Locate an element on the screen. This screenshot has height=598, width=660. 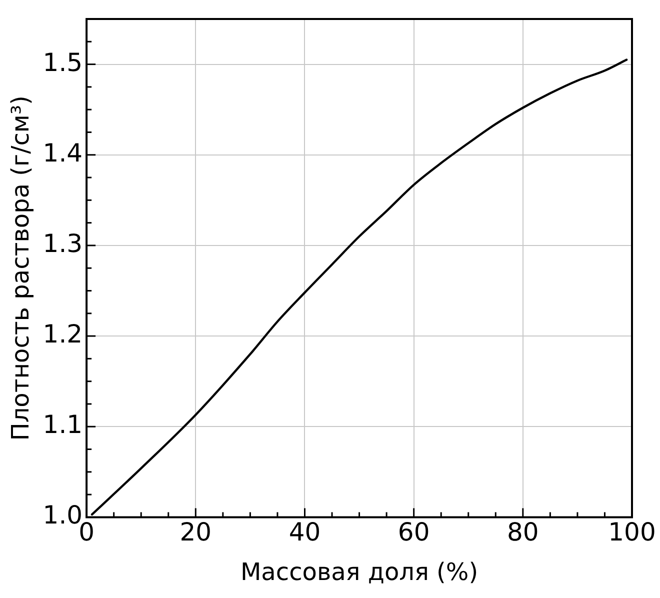
x-axis-title: Массовая доля (%) is located at coordinates (359, 572).